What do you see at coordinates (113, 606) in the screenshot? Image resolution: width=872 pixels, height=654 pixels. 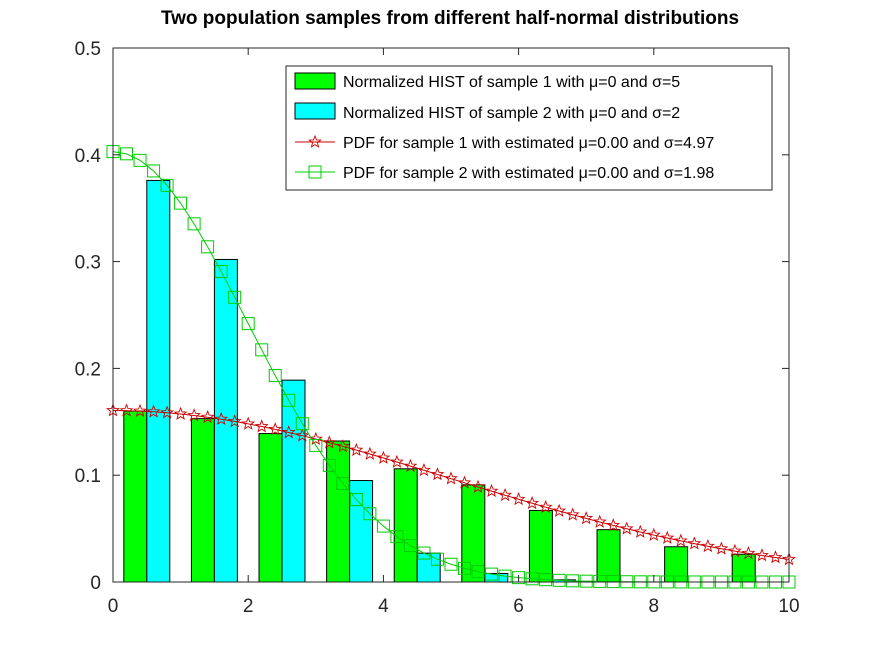 I see `x-tick-label-0: 0` at bounding box center [113, 606].